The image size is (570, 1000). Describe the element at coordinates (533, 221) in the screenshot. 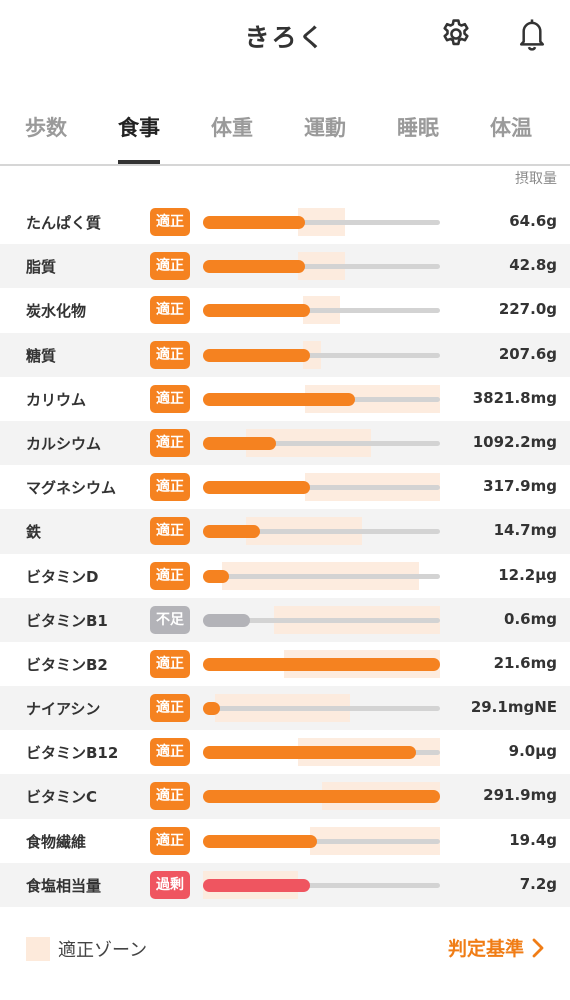

I see `intake-amount: 64.6g` at that location.